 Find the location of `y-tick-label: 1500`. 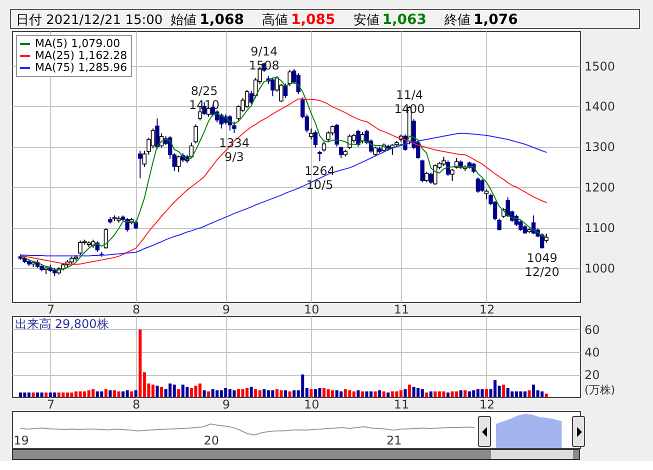

y-tick-label: 1500 is located at coordinates (600, 66).